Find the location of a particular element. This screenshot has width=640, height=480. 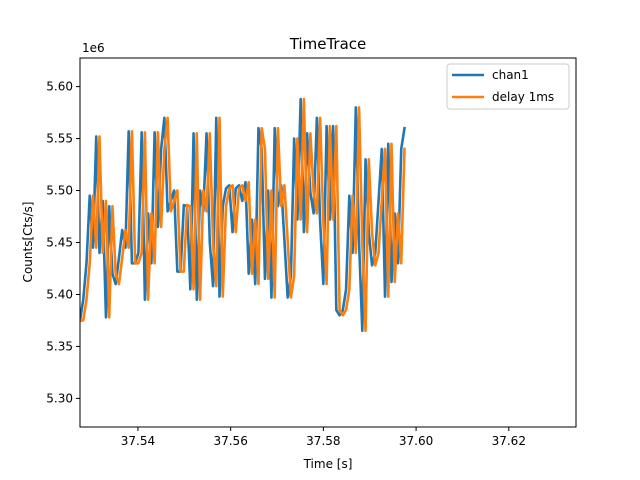

legend-label-delay: delay 1ms is located at coordinates (523, 97).